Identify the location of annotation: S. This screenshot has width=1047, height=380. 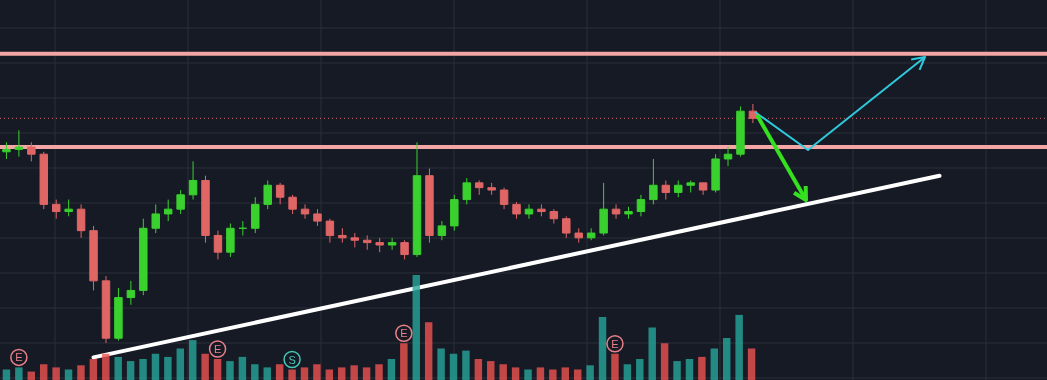
(292, 359).